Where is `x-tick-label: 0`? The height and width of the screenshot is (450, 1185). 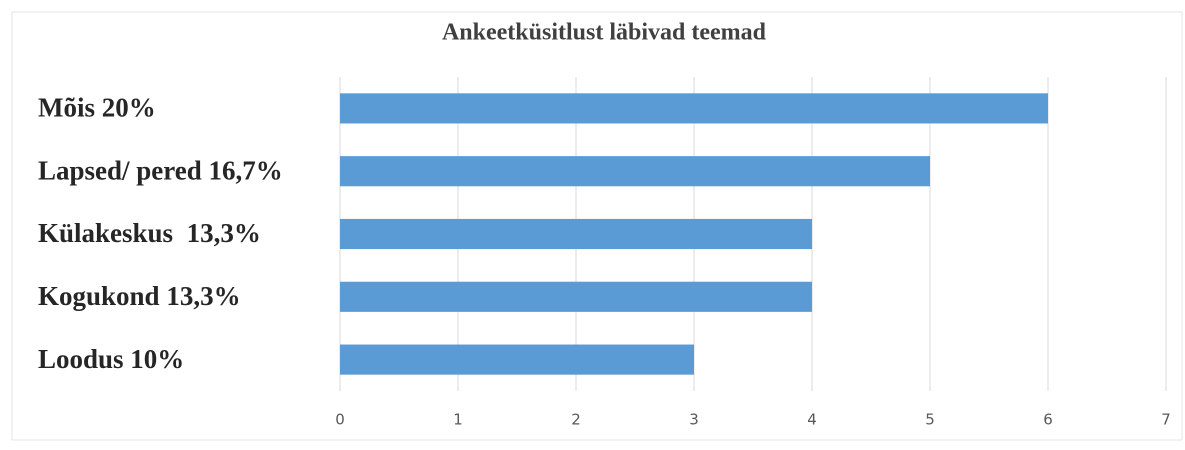 x-tick-label: 0 is located at coordinates (340, 420).